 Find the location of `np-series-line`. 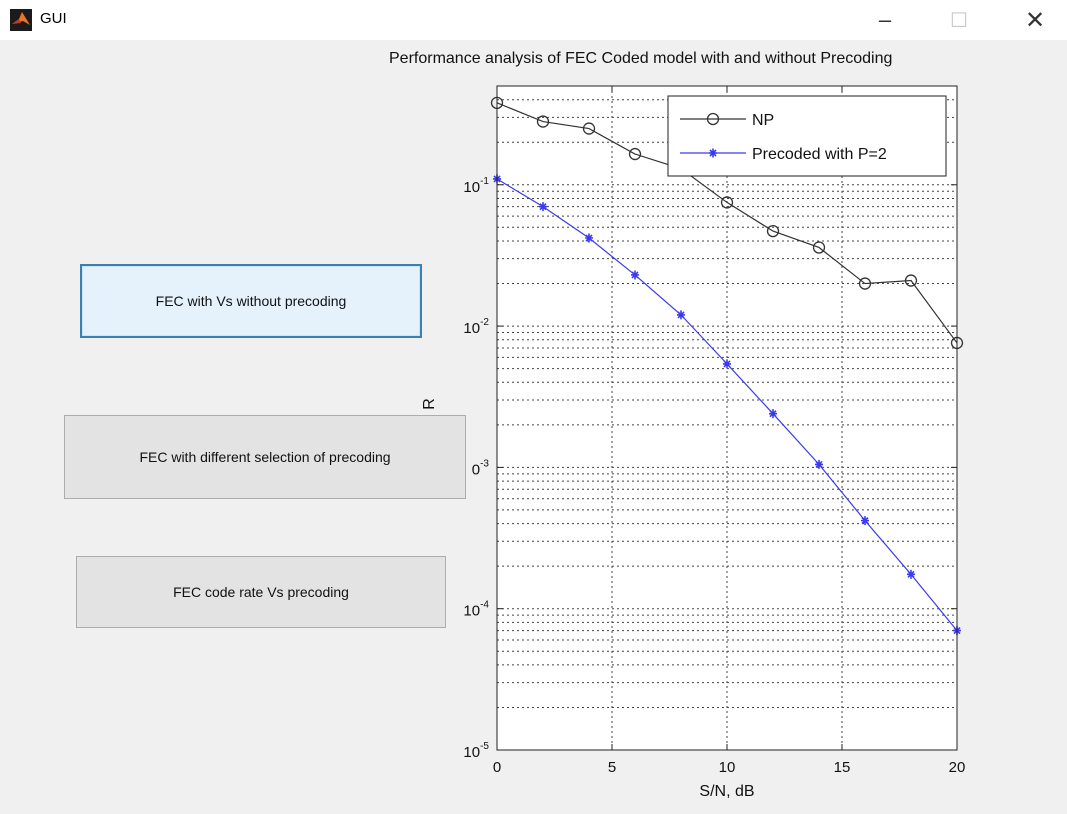

np-series-line is located at coordinates (727, 223).